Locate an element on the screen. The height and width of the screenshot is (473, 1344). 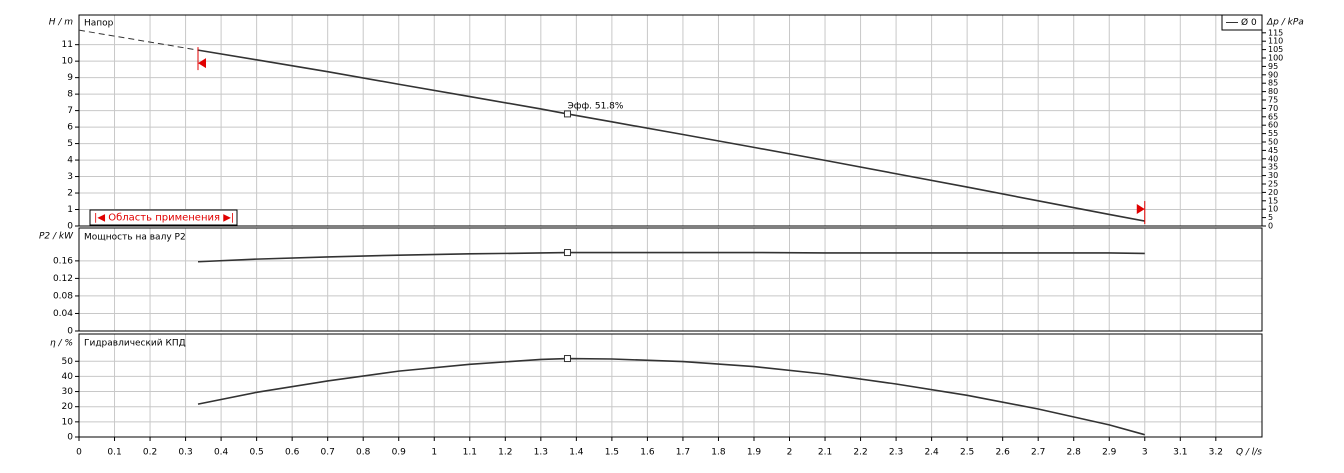
y2-tick-label: 85 is located at coordinates (1273, 83).